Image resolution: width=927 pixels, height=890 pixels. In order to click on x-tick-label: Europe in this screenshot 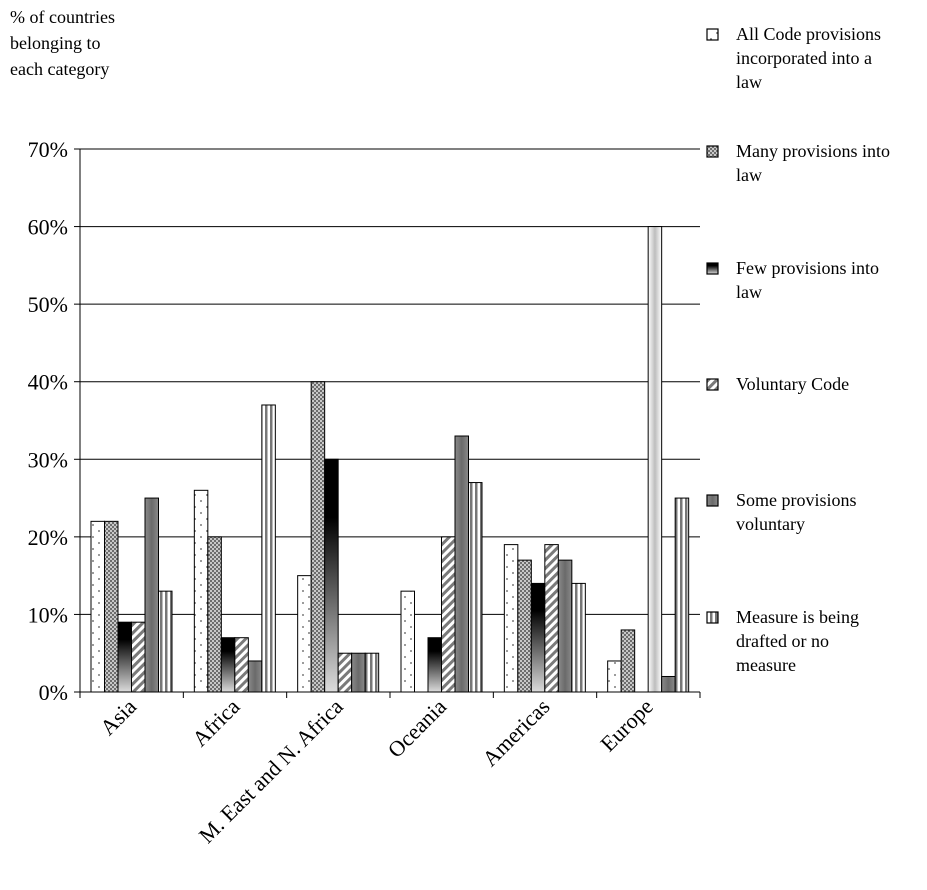, I will do `click(626, 725)`.